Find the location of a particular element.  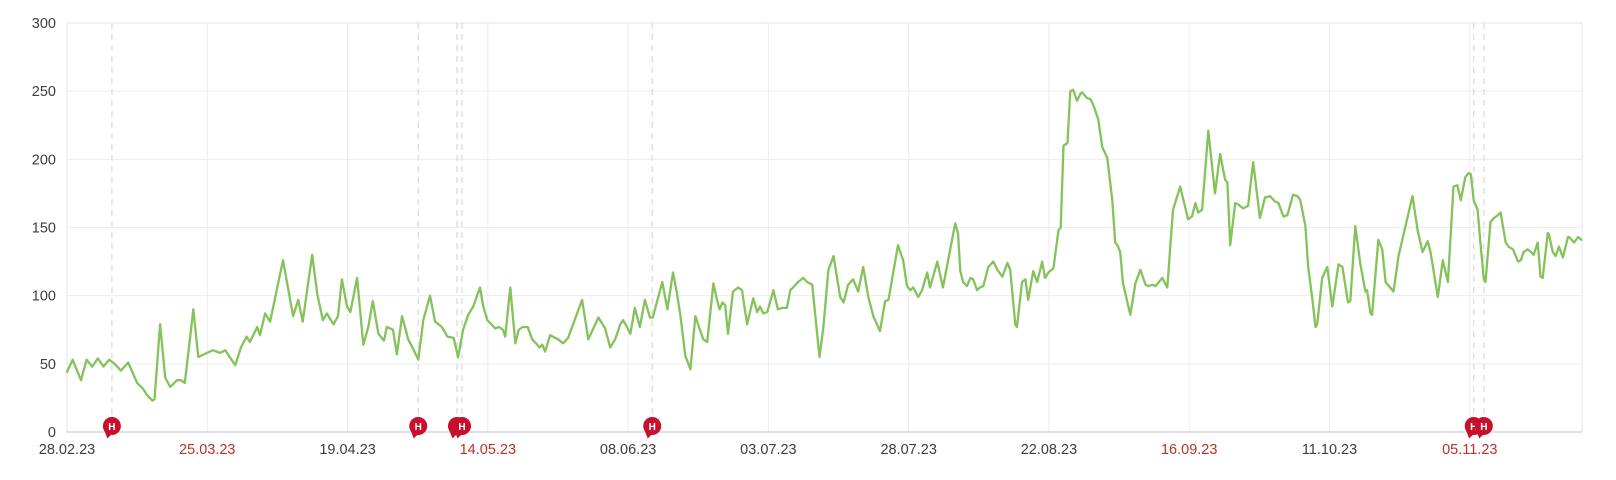

y-axis-label: 200 is located at coordinates (44, 160).